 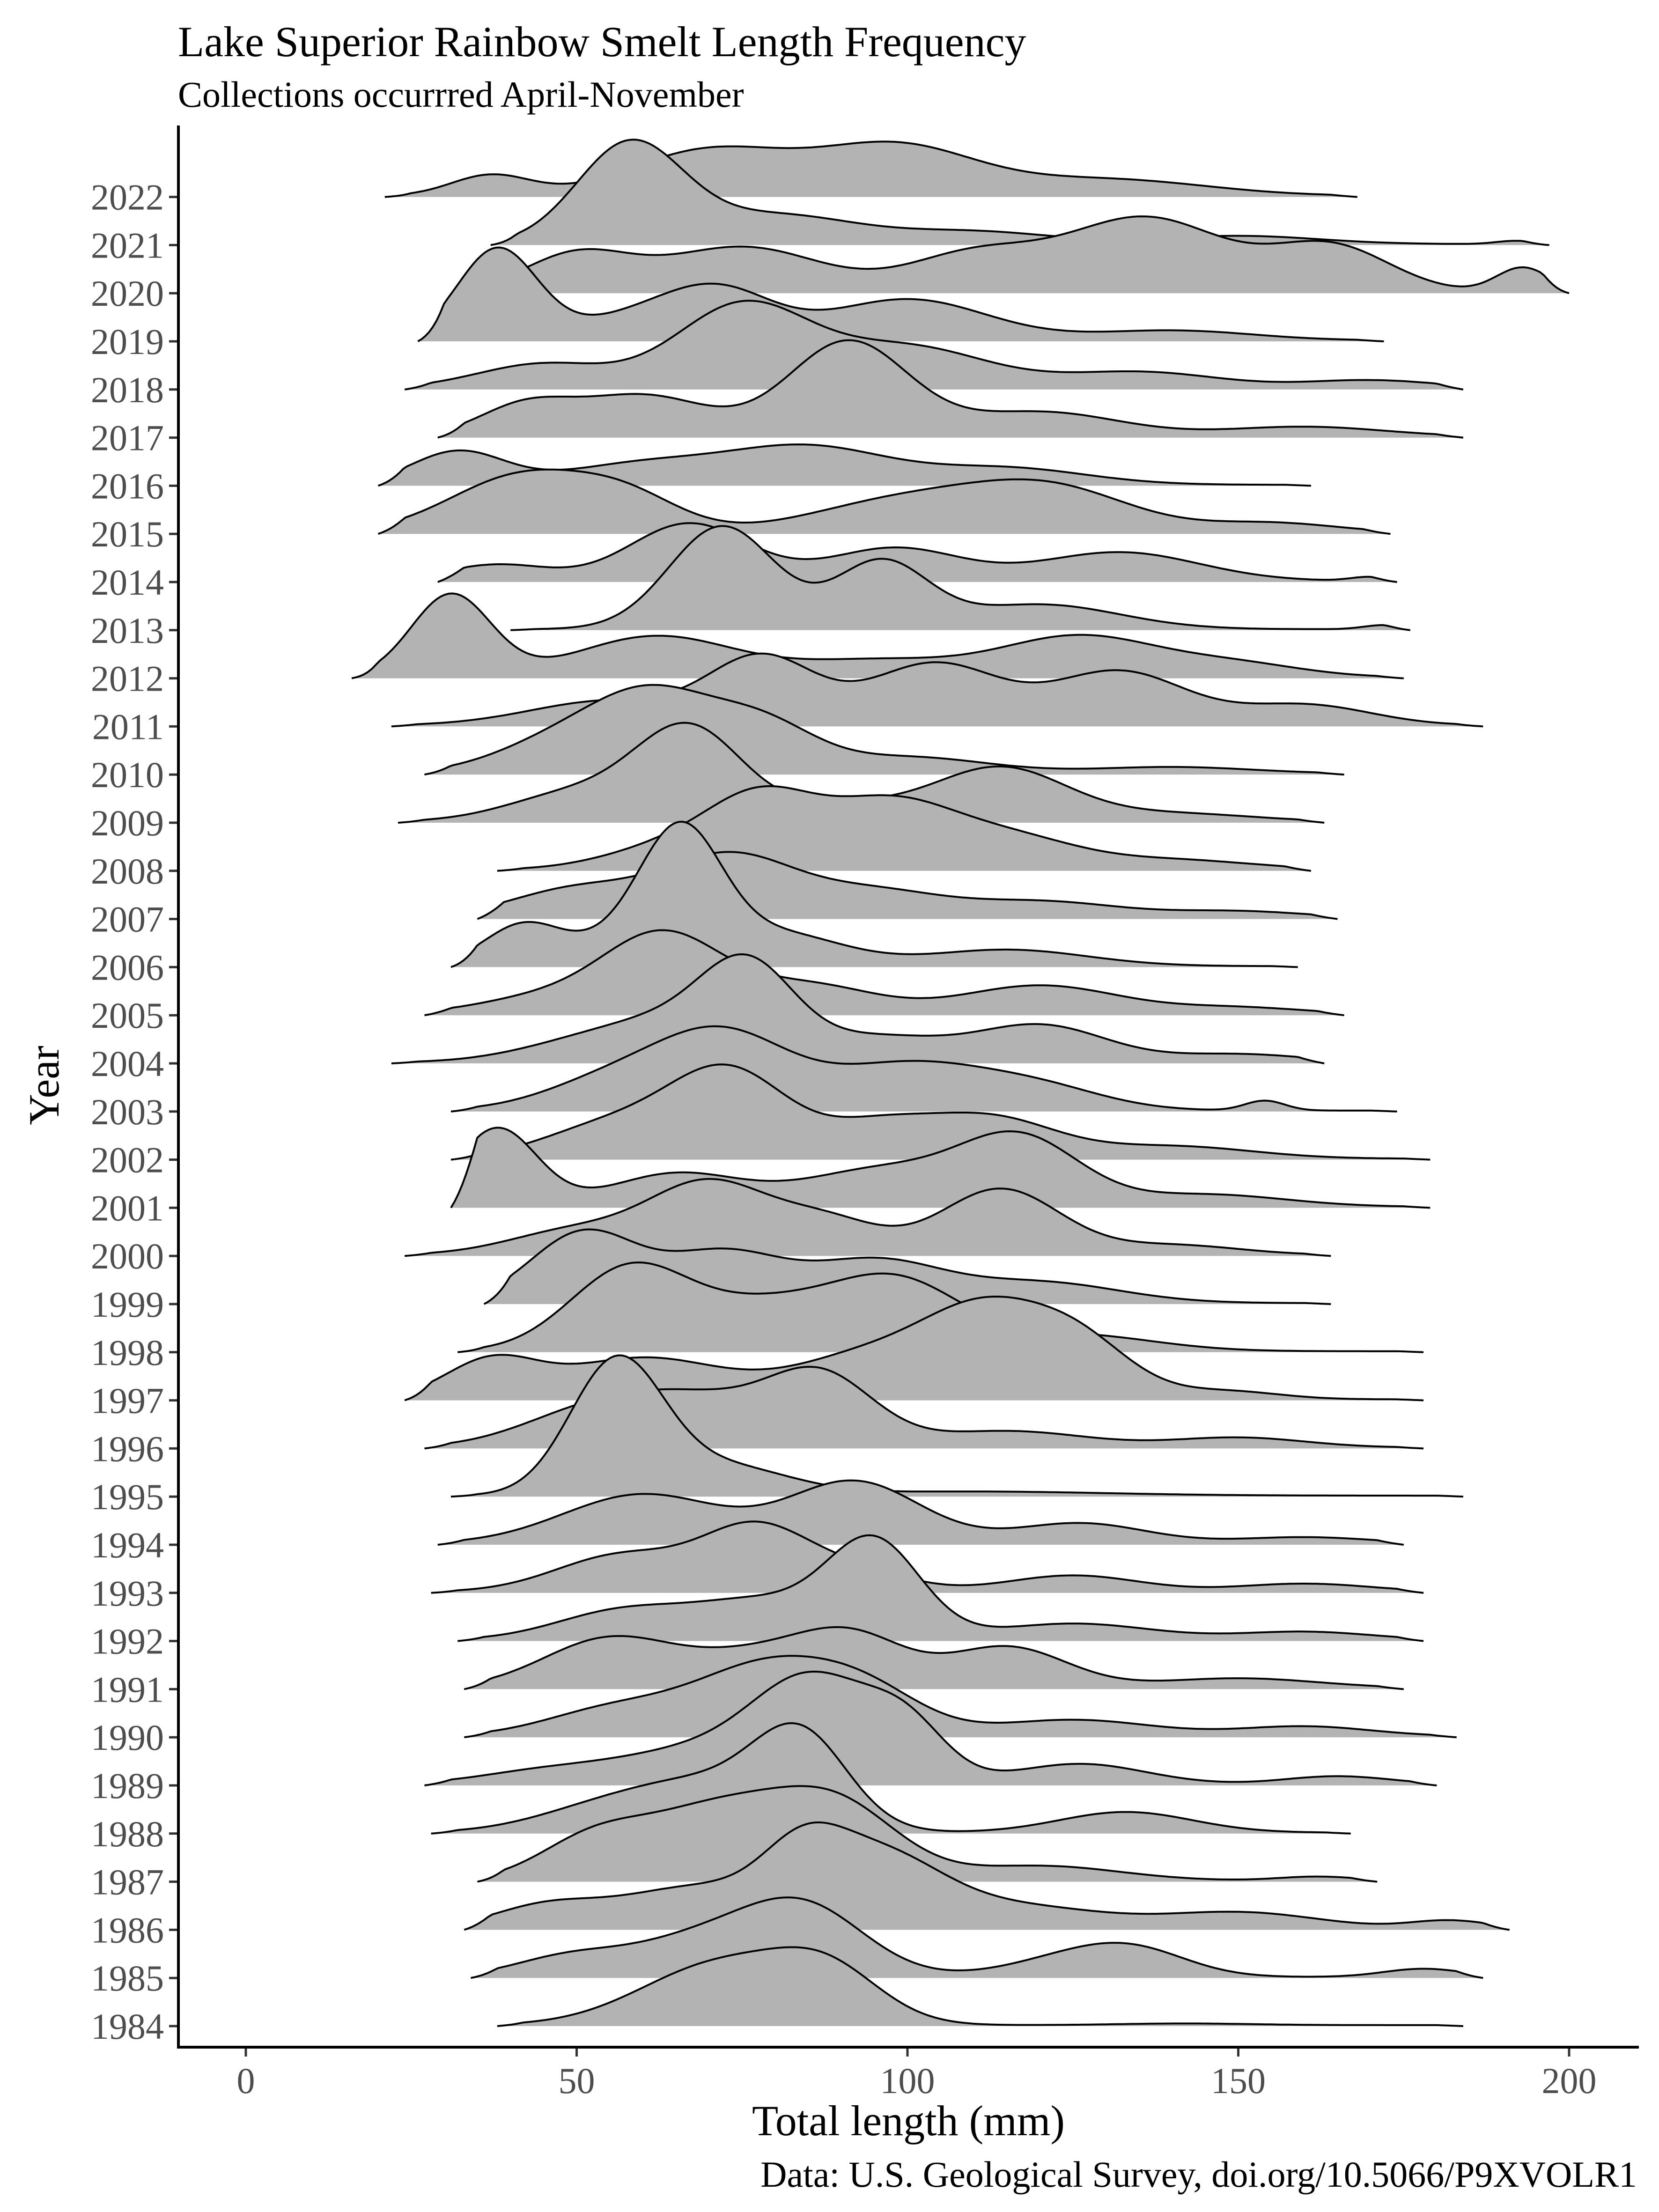 What do you see at coordinates (917, 2074) in the screenshot?
I see `x-tick-labels: 0 50 100 150 200` at bounding box center [917, 2074].